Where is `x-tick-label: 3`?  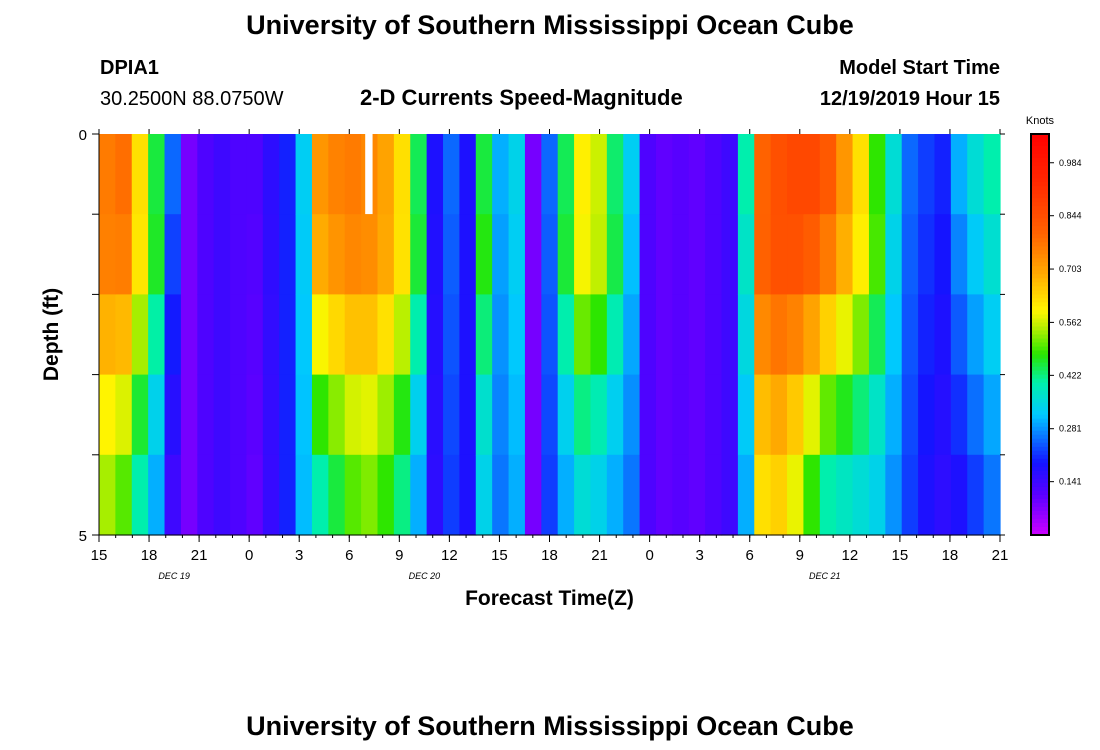
x-tick-label: 3 is located at coordinates (299, 555).